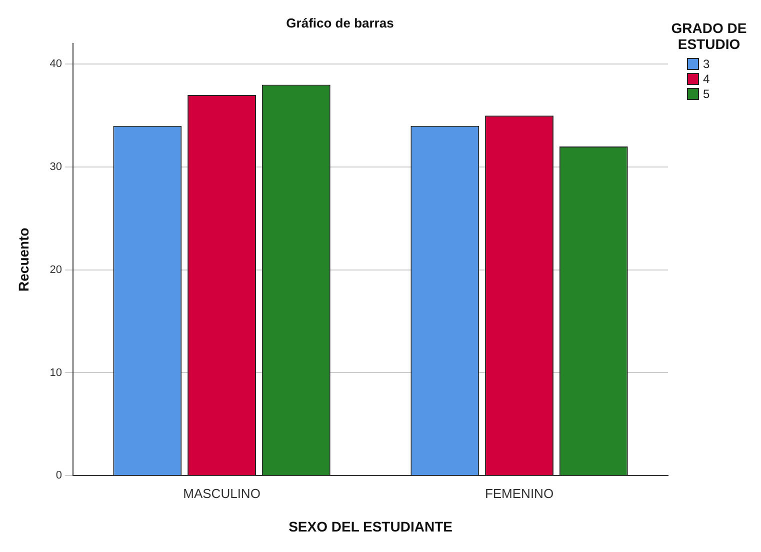 This screenshot has width=761, height=552. I want to click on legend-label: 4, so click(706, 79).